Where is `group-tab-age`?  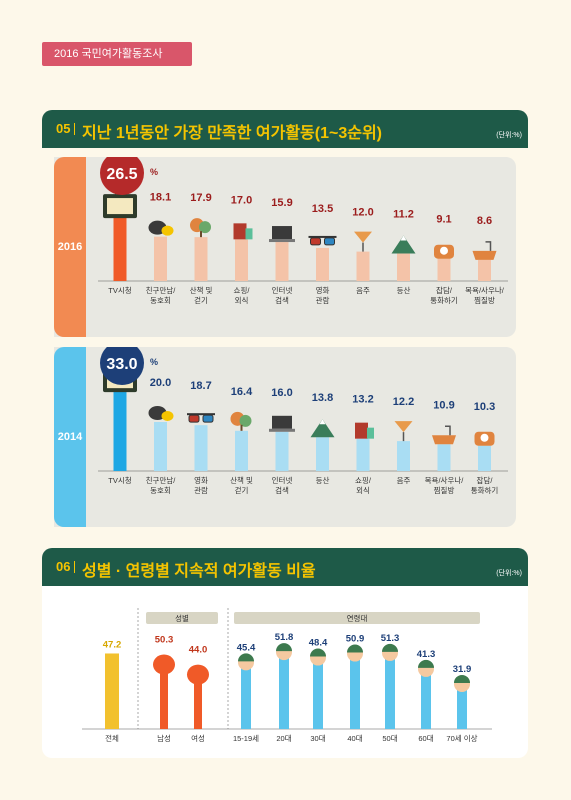 group-tab-age is located at coordinates (357, 618).